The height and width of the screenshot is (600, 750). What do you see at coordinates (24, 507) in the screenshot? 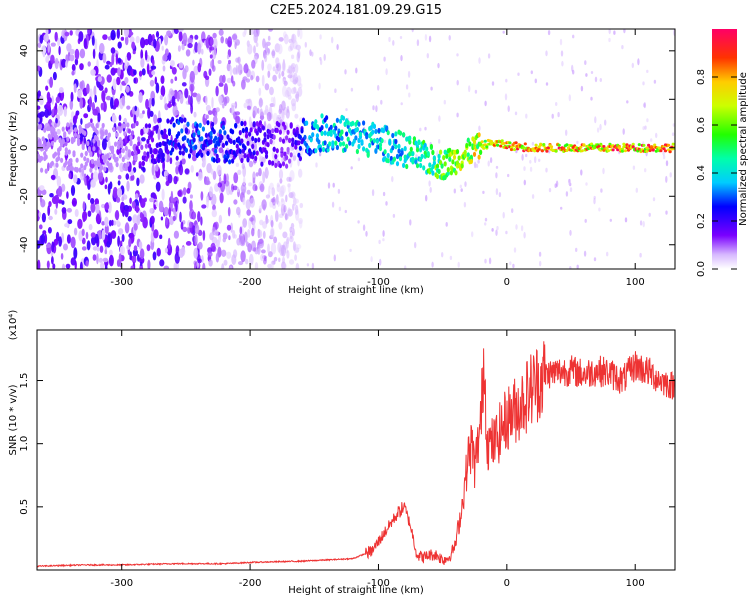
I see `bottom-y-tick-label: 0.5` at bounding box center [24, 507].